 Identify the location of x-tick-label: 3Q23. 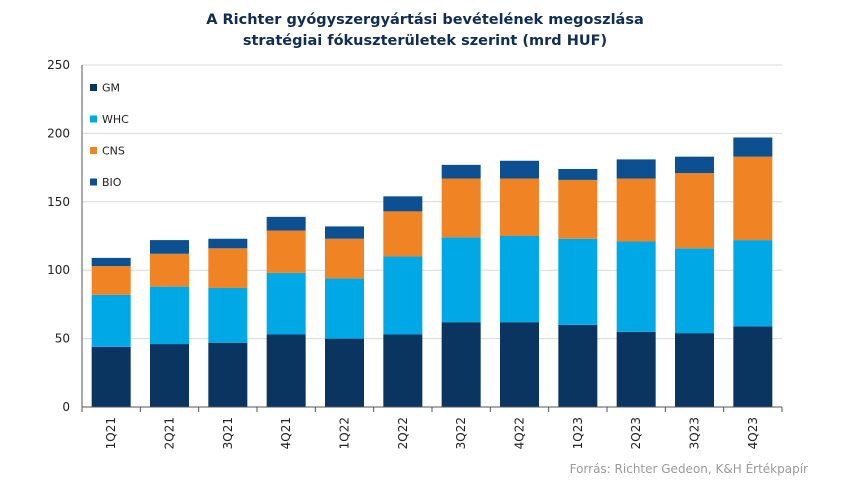
(695, 433).